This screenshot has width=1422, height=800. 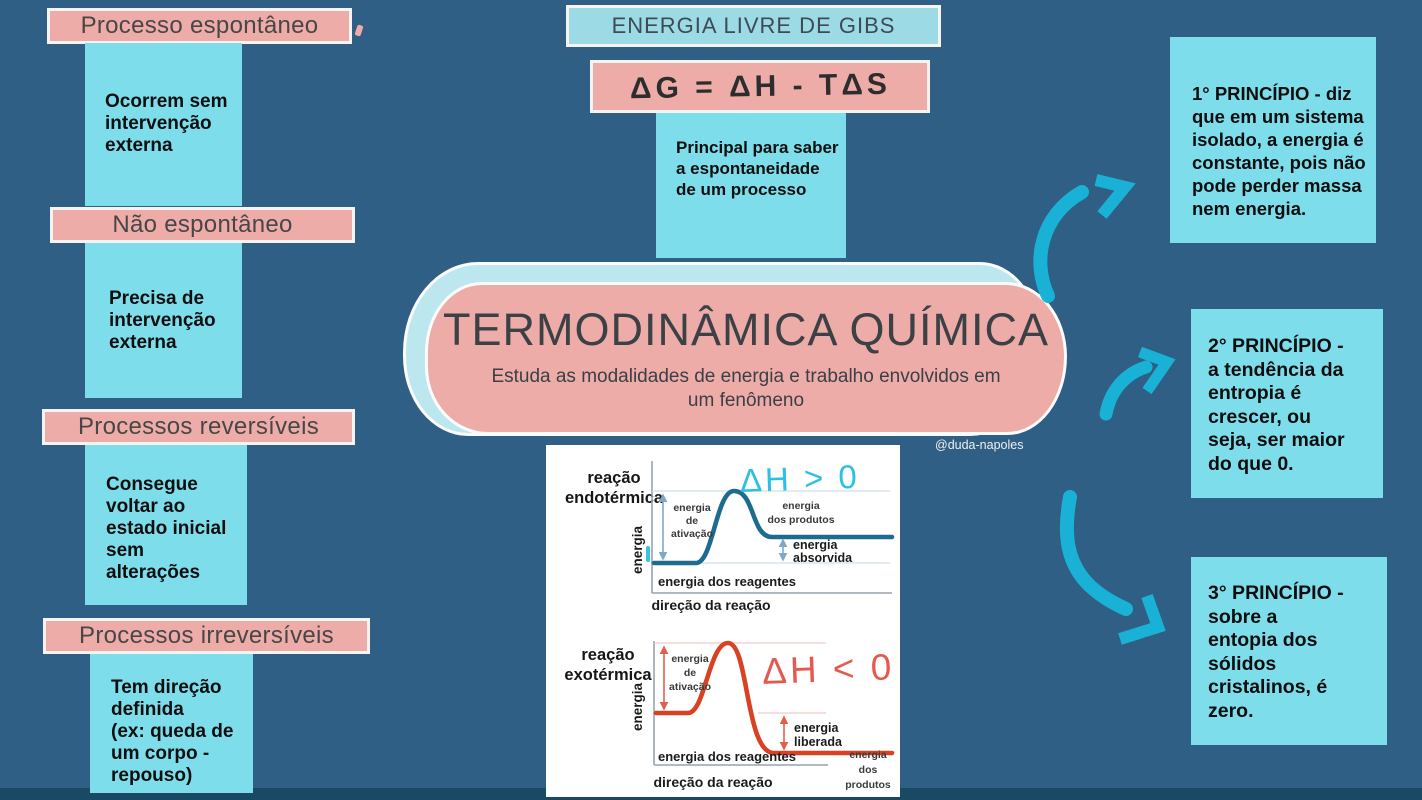 What do you see at coordinates (817, 728) in the screenshot?
I see `exo-released-label1: energia` at bounding box center [817, 728].